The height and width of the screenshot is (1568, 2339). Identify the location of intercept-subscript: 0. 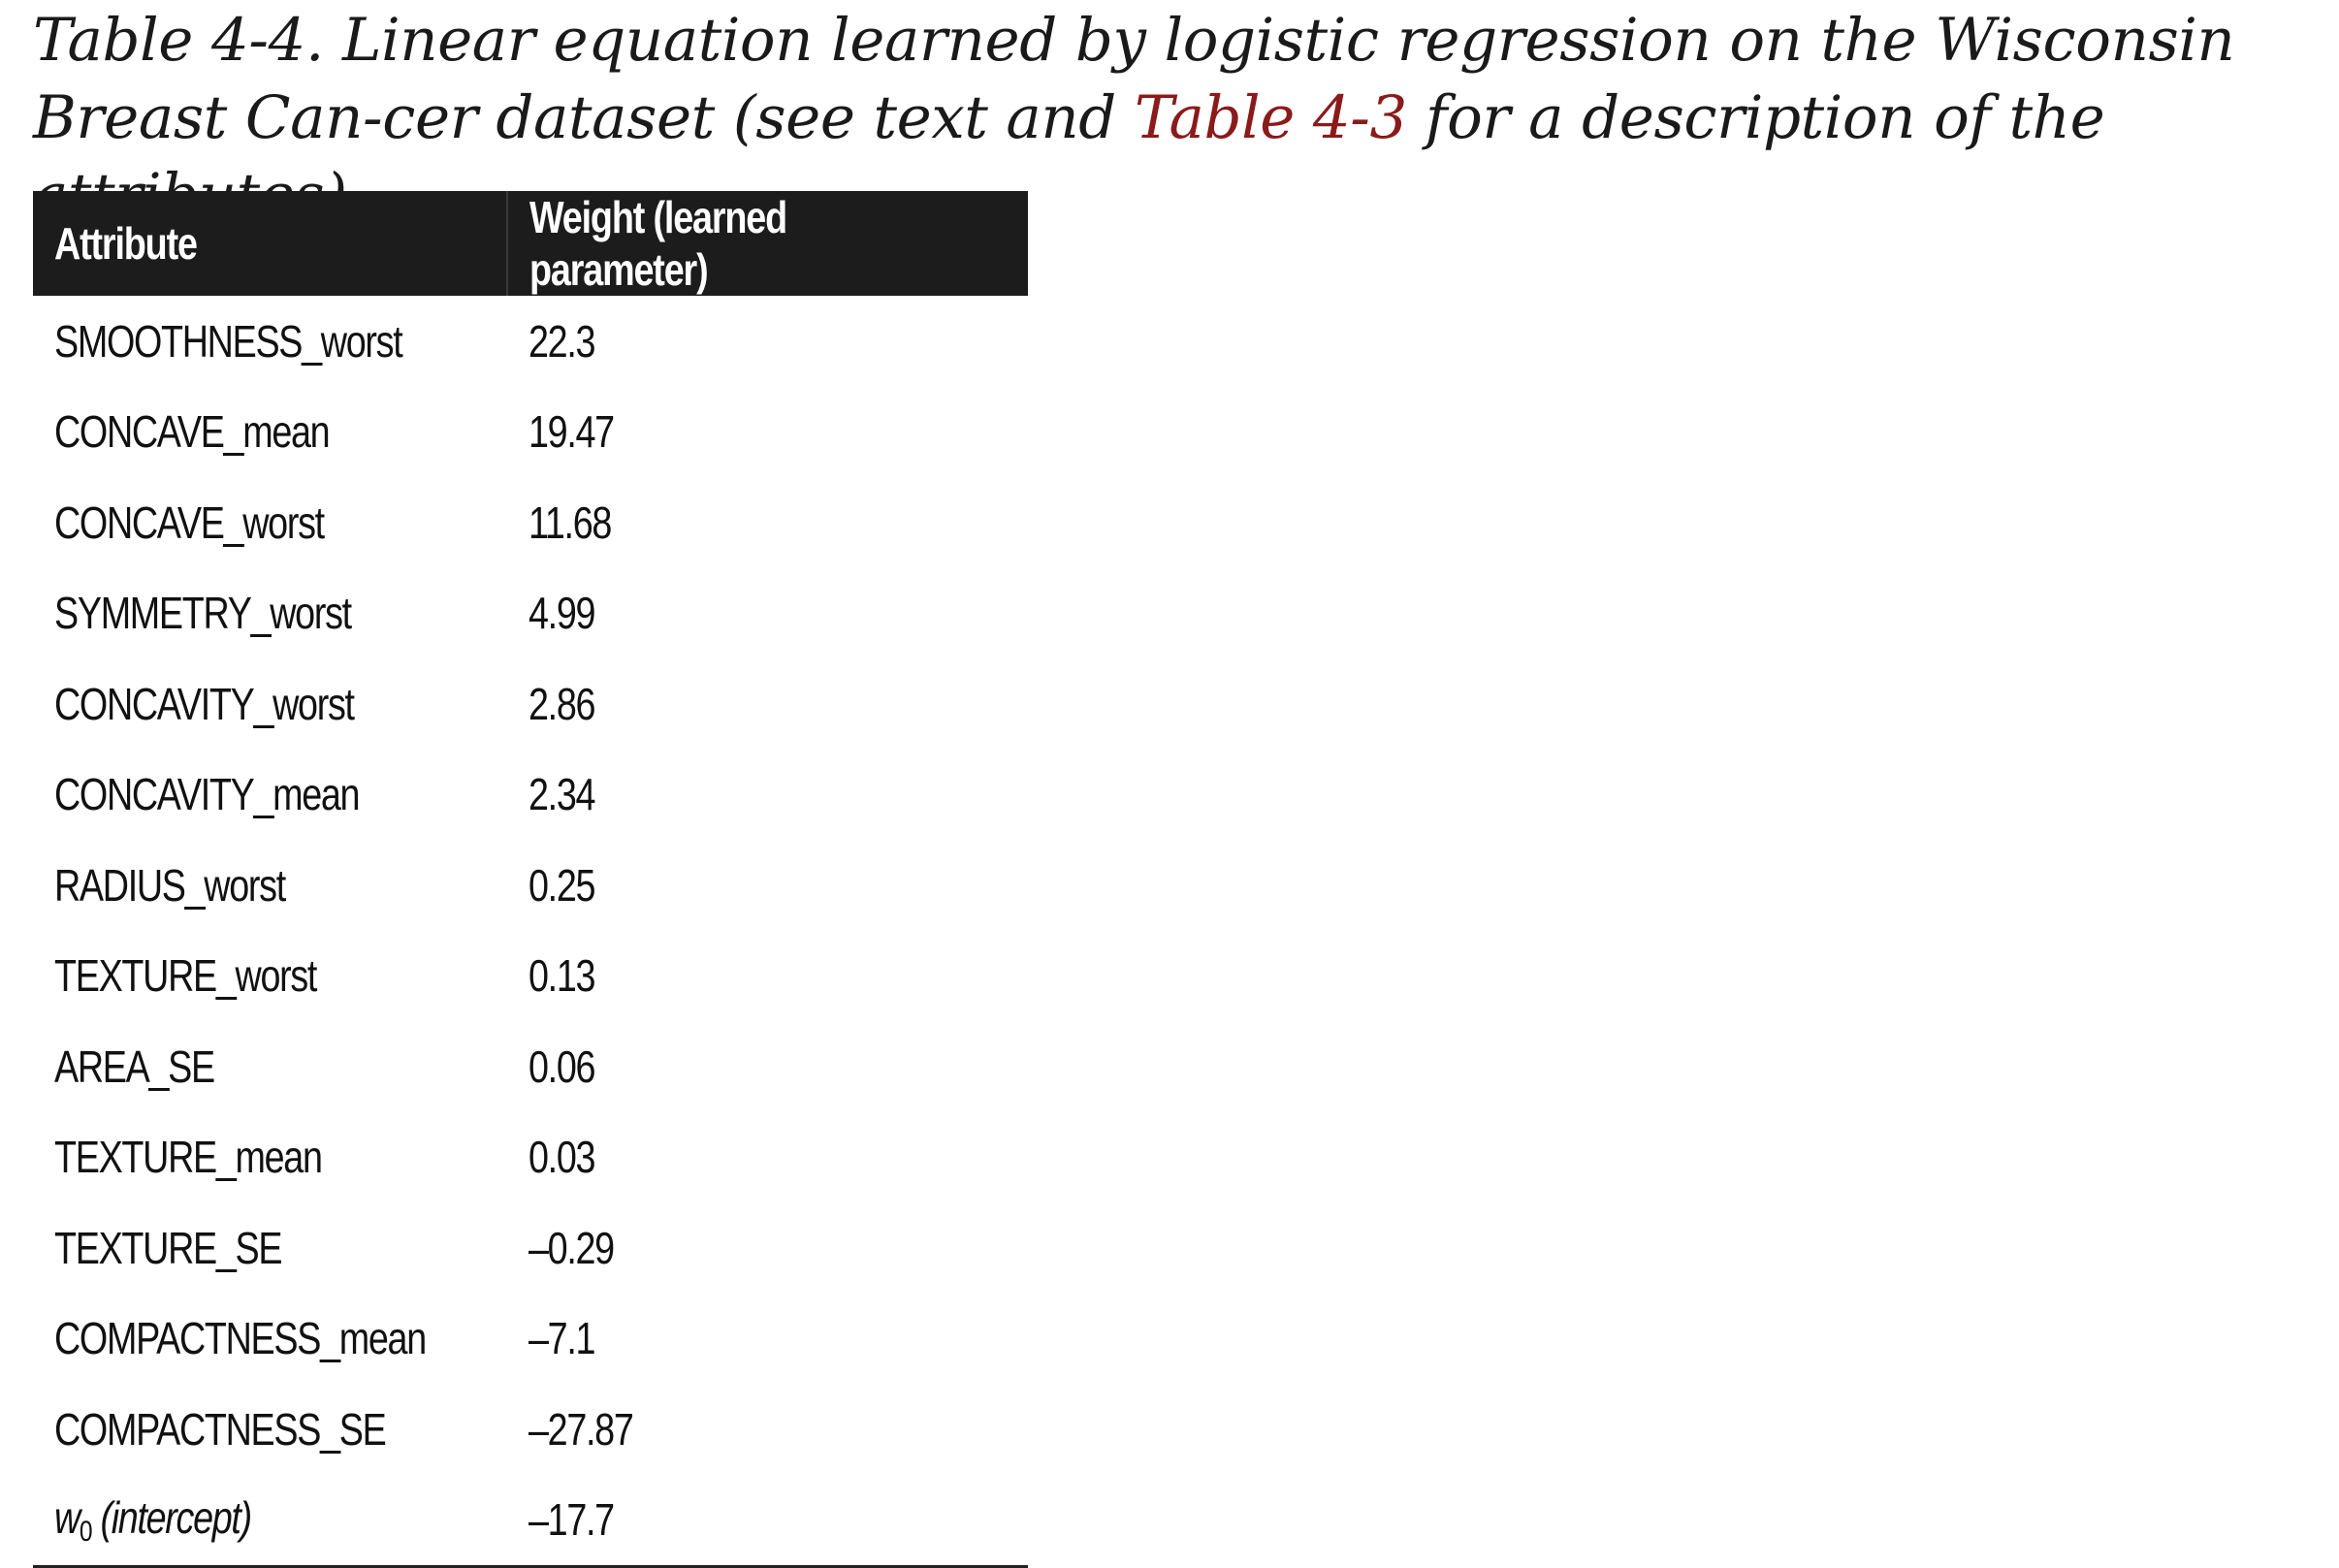
(86, 1531).